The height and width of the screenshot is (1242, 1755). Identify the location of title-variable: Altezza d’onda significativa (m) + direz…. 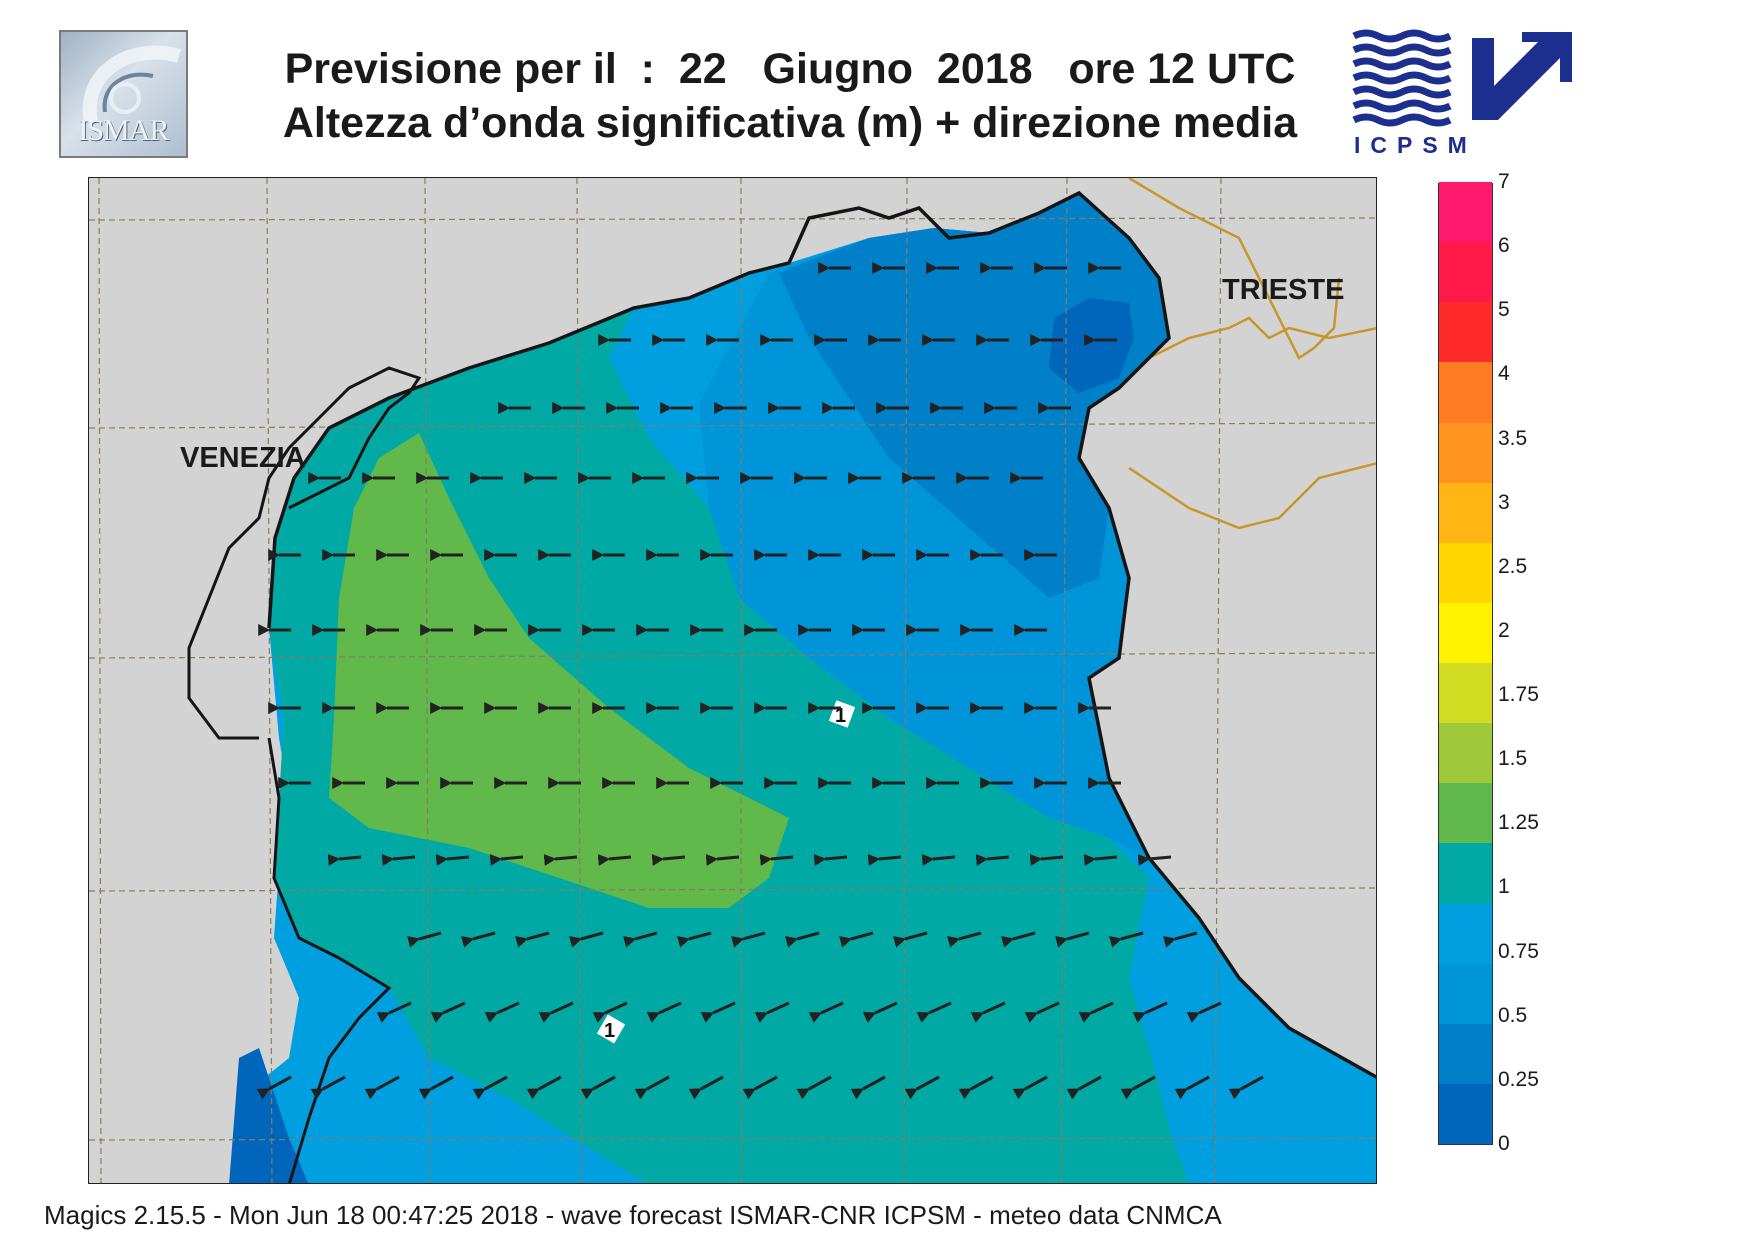
(790, 123).